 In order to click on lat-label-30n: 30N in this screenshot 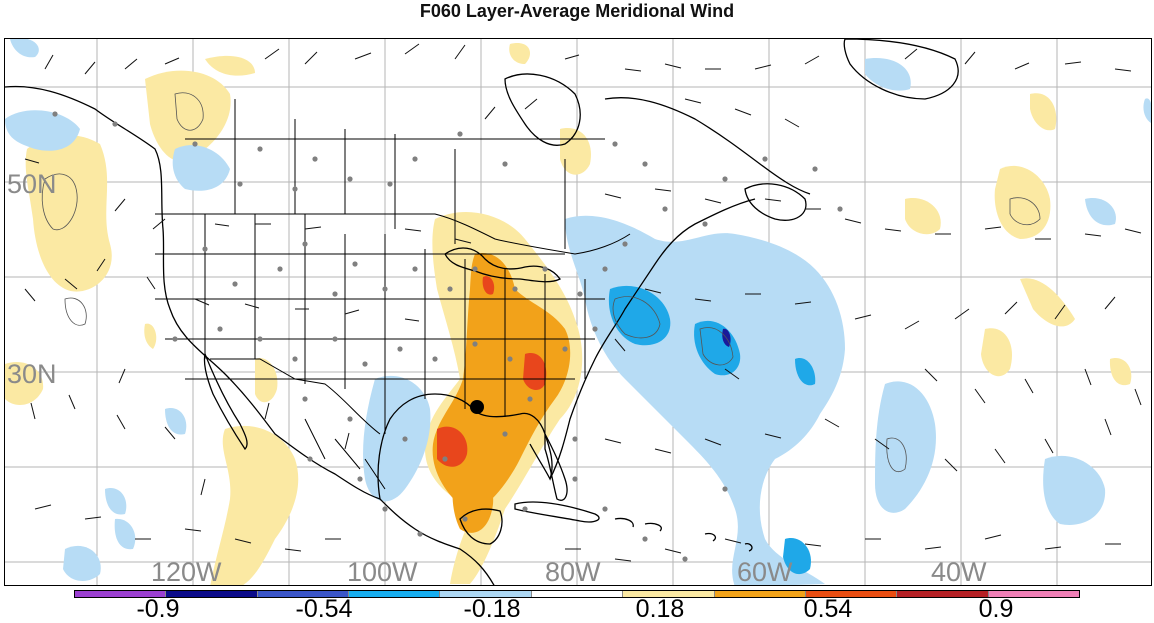, I will do `click(32, 374)`.